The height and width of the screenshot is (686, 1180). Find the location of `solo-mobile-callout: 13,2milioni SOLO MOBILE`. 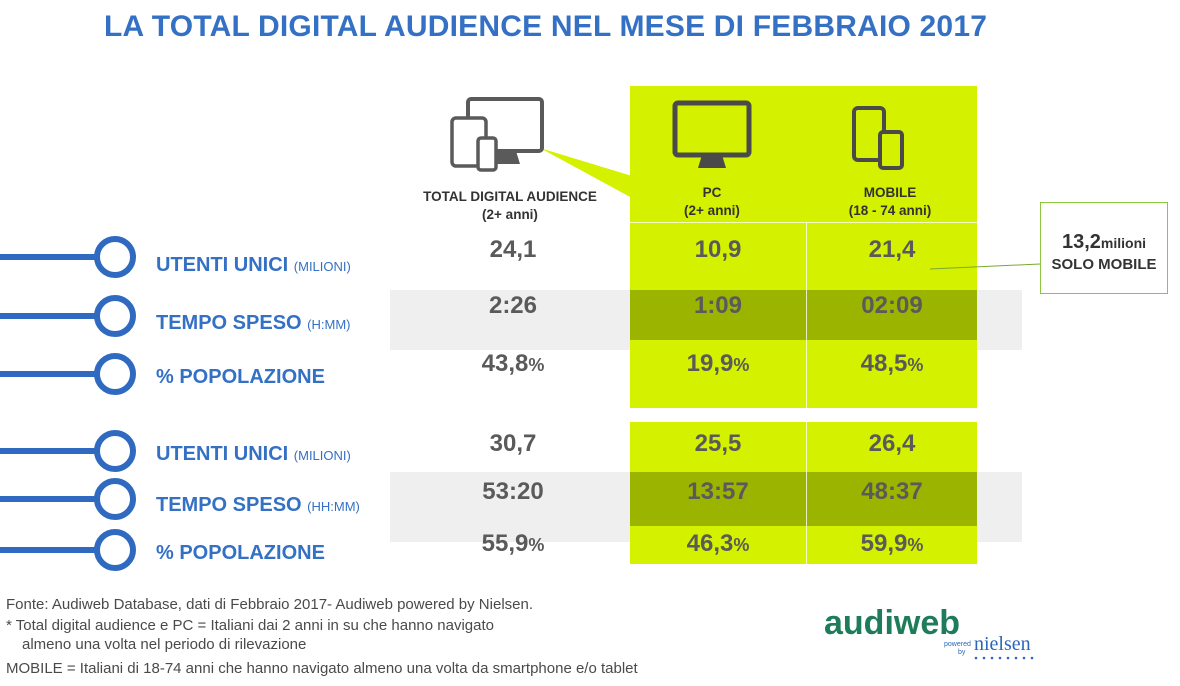

solo-mobile-callout: 13,2milioni SOLO MOBILE is located at coordinates (1104, 248).